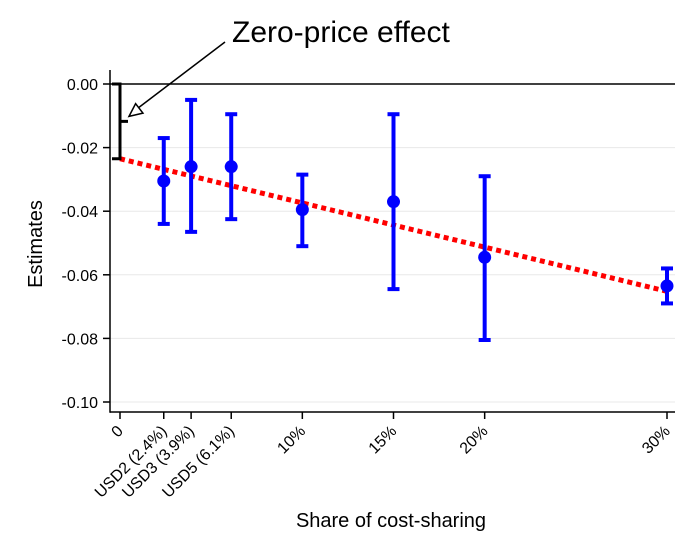 This screenshot has width=700, height=545. I want to click on y-axis-label: Estimates, so click(36, 244).